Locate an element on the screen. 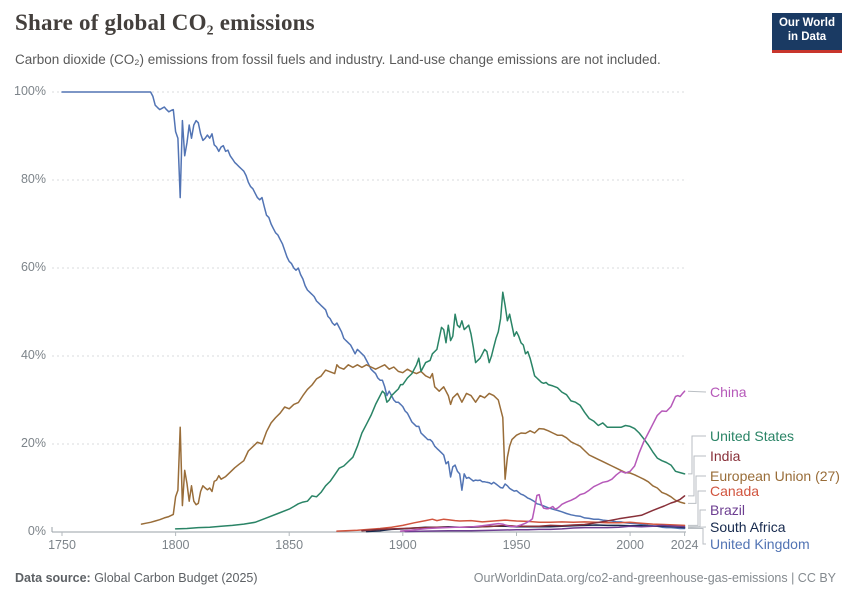 The height and width of the screenshot is (600, 850). legend-label-united-kingdom: United Kingdom is located at coordinates (760, 544).